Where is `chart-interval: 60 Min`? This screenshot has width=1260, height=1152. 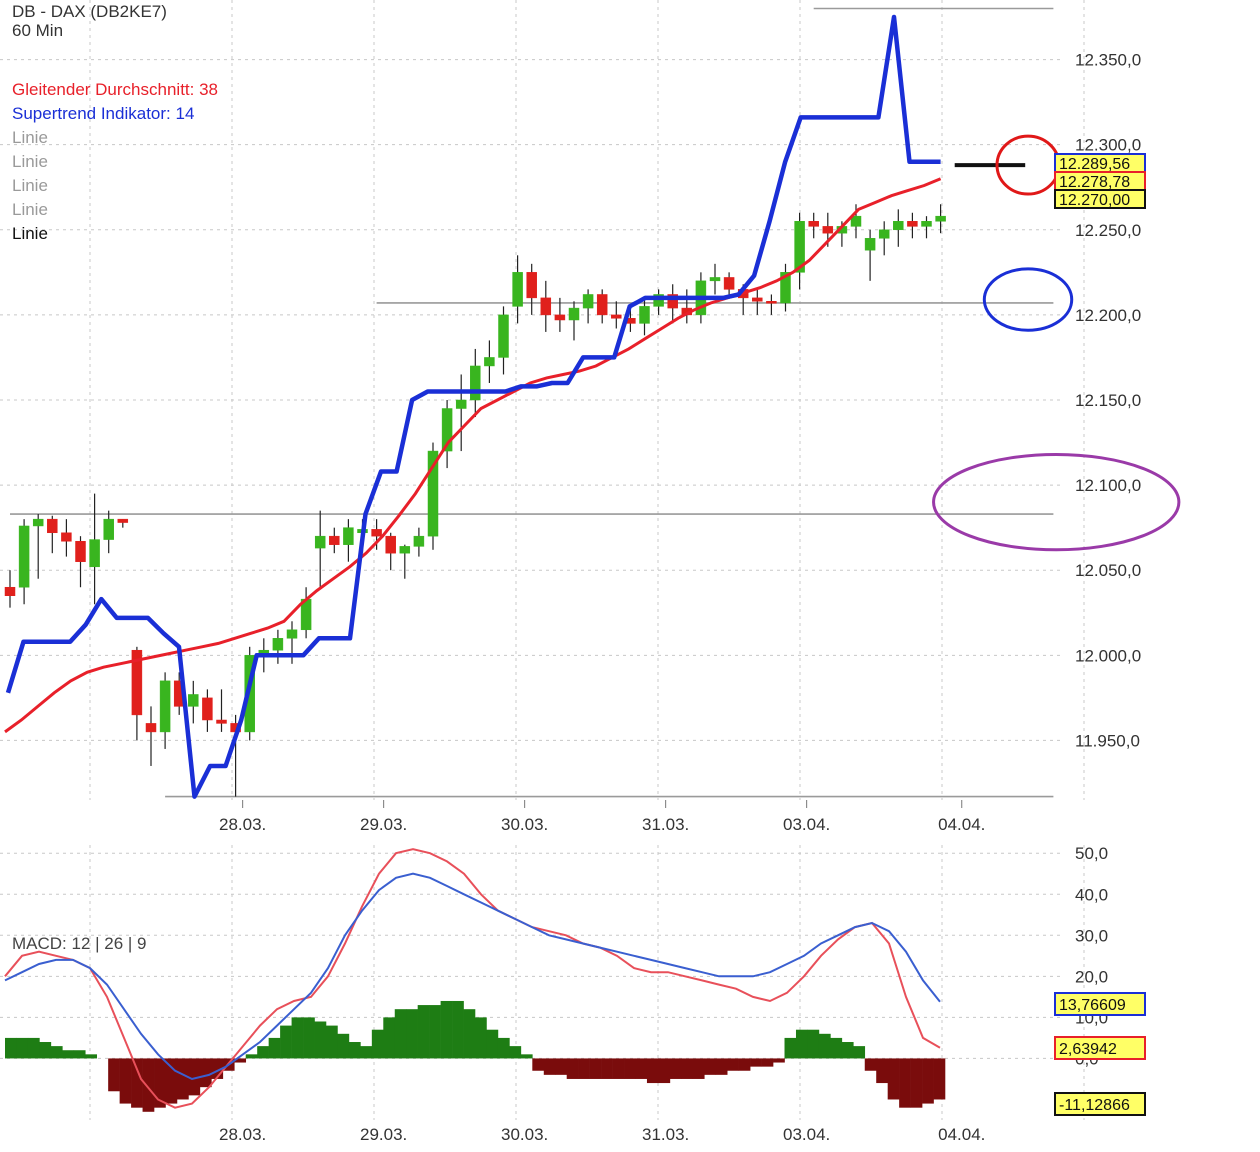
chart-interval: 60 Min is located at coordinates (37, 30).